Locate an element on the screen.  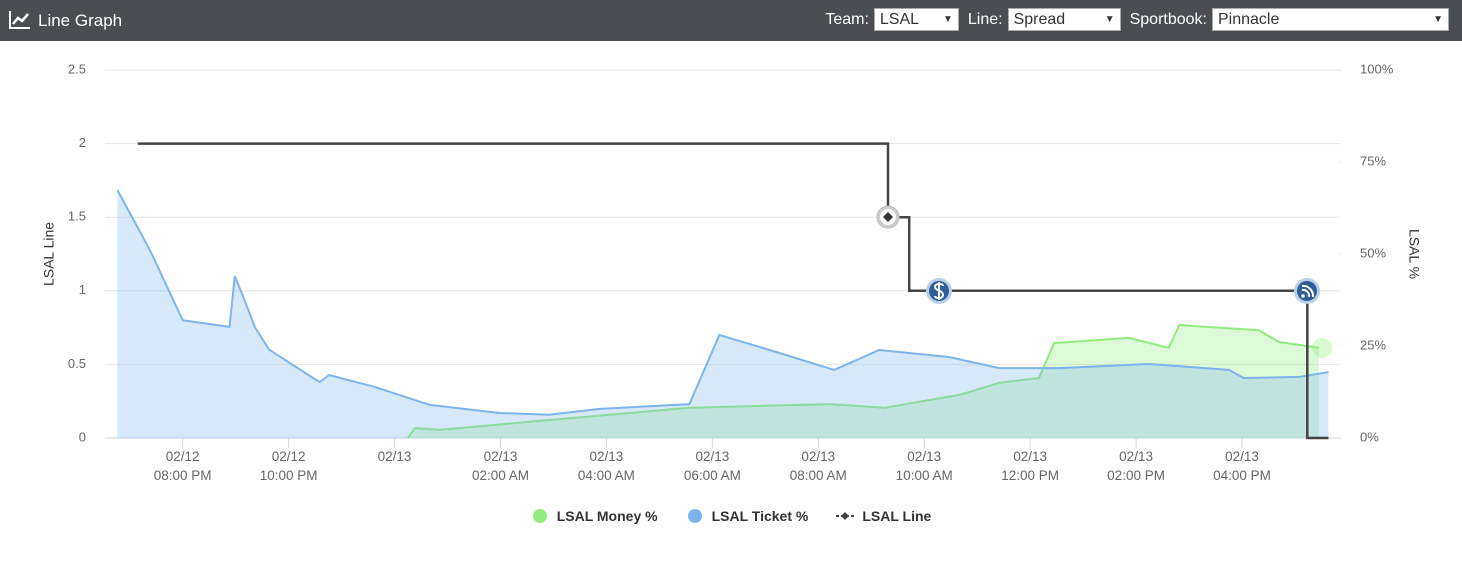
x-tick-label: 02/13 08:00 AM is located at coordinates (818, 466).